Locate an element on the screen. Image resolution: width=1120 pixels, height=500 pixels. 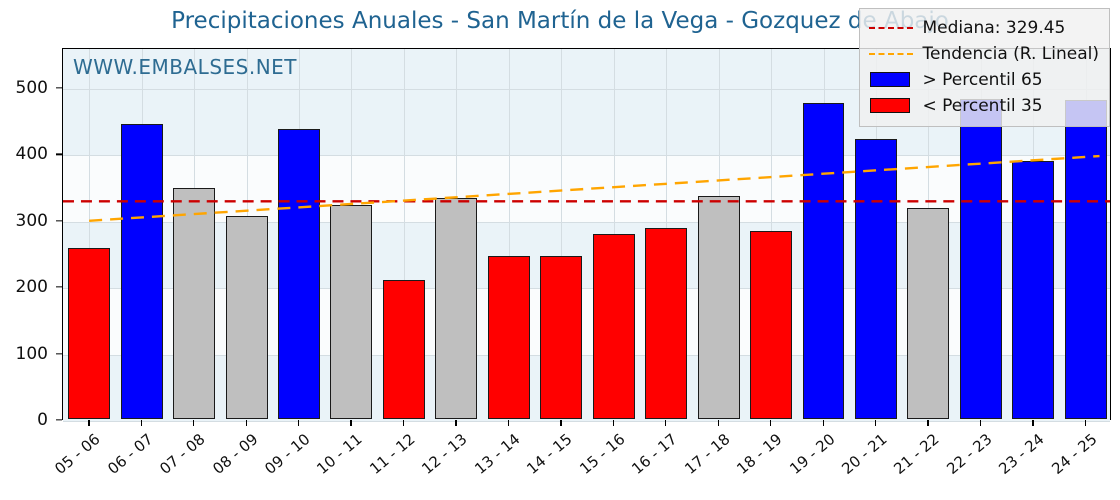
x-tick-label: 20 - 21 is located at coordinates (864, 454).